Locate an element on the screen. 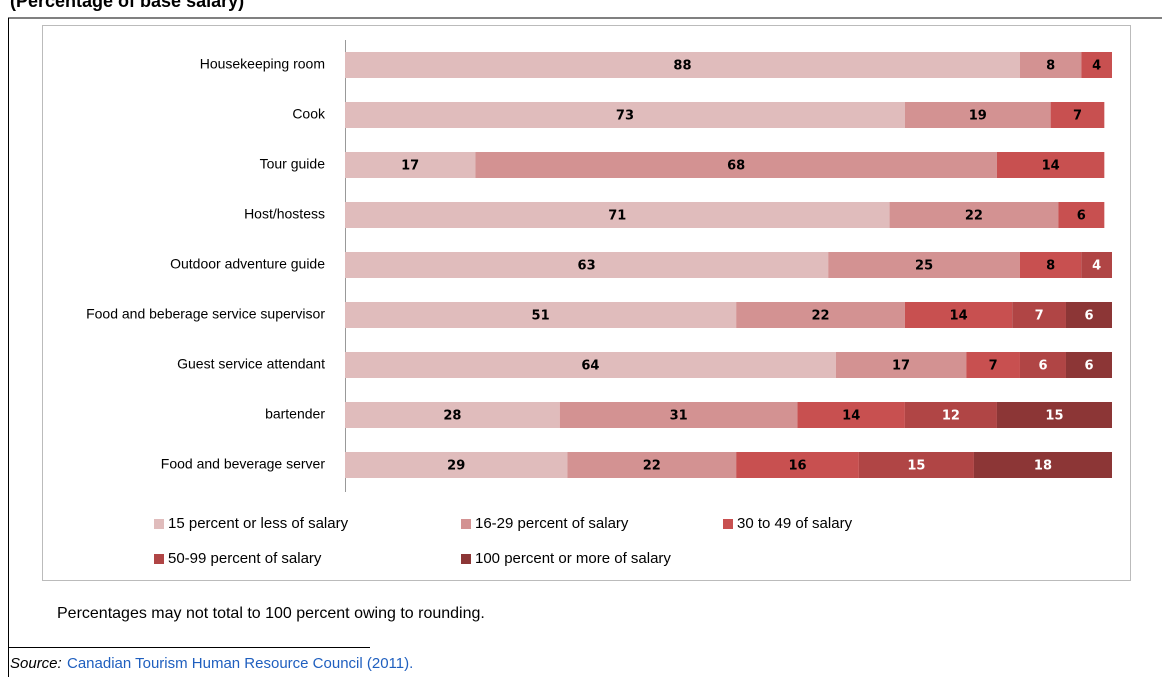 The image size is (1162, 677). data-label: 25 is located at coordinates (924, 266).